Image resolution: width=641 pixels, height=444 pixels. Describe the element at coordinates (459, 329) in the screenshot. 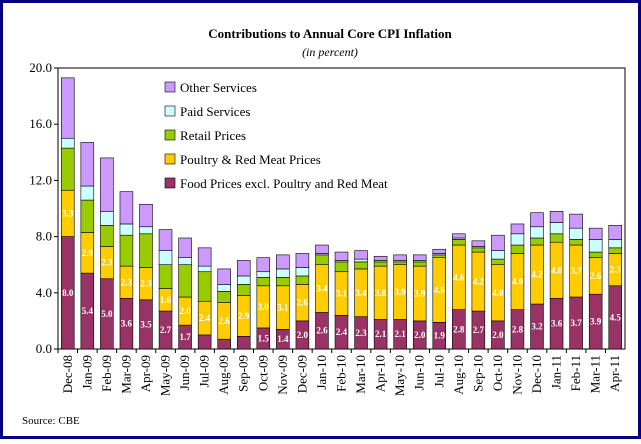

I see `value-label: 2.8` at that location.